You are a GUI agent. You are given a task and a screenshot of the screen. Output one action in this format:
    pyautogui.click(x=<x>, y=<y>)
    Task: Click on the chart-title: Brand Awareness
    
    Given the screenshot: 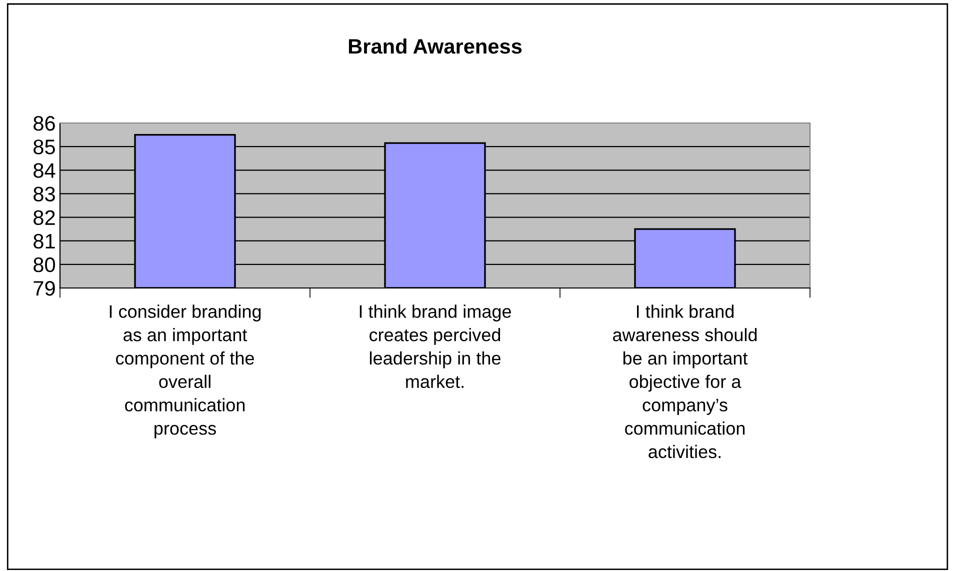 What is the action you would take?
    pyautogui.click(x=435, y=46)
    